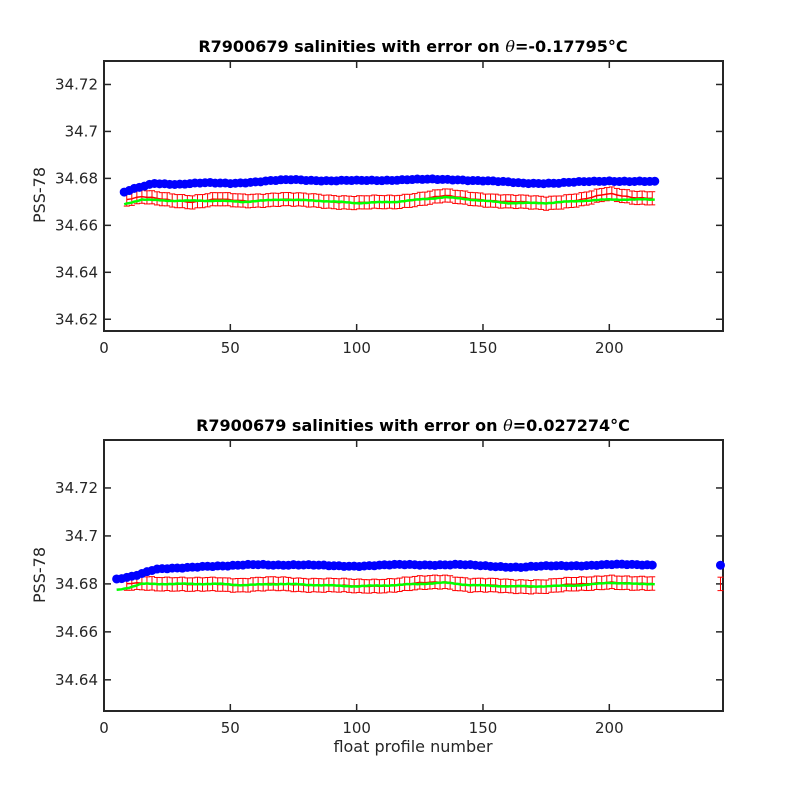 Image resolution: width=800 pixels, height=800 pixels. I want to click on bottom-xtick-label: 50, so click(230, 728).